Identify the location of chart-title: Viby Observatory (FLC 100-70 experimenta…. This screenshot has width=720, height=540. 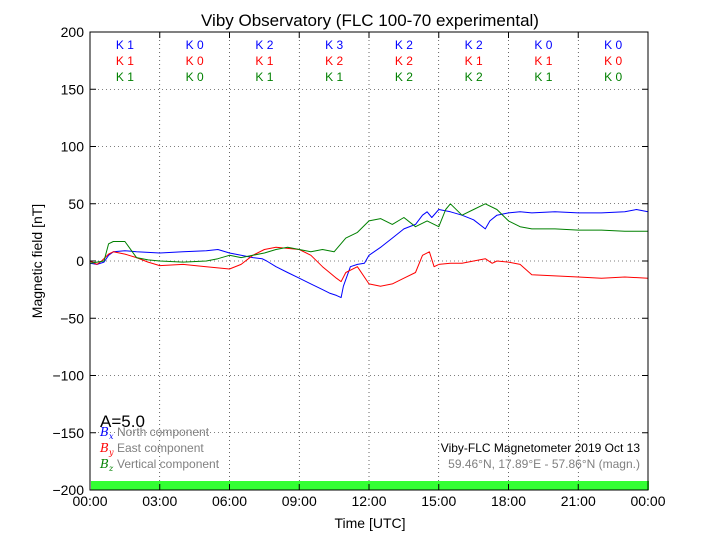
(370, 20).